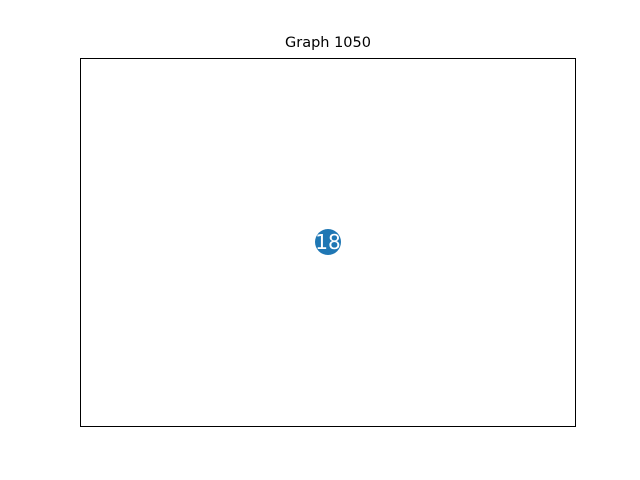  I want to click on graph-node: 18, so click(328, 242).